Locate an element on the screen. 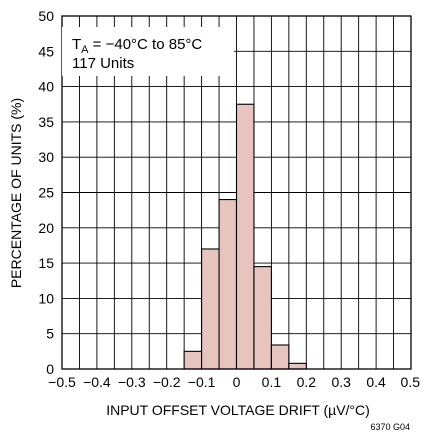 This screenshot has height=436, width=422. y-tick-label: 25 is located at coordinates (46, 193).